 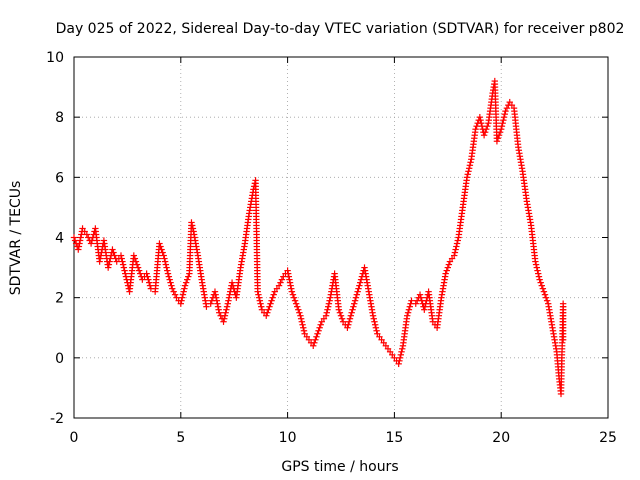 I want to click on y-tick-label: 4, so click(x=59, y=239).